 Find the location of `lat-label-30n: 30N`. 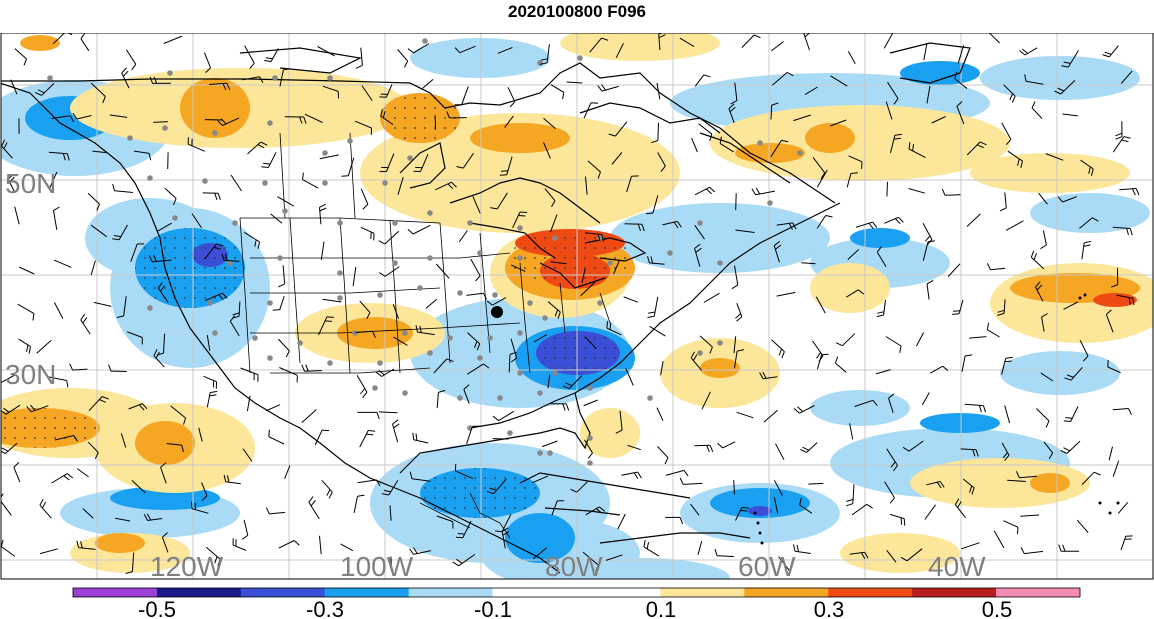

lat-label-30n: 30N is located at coordinates (30, 374).